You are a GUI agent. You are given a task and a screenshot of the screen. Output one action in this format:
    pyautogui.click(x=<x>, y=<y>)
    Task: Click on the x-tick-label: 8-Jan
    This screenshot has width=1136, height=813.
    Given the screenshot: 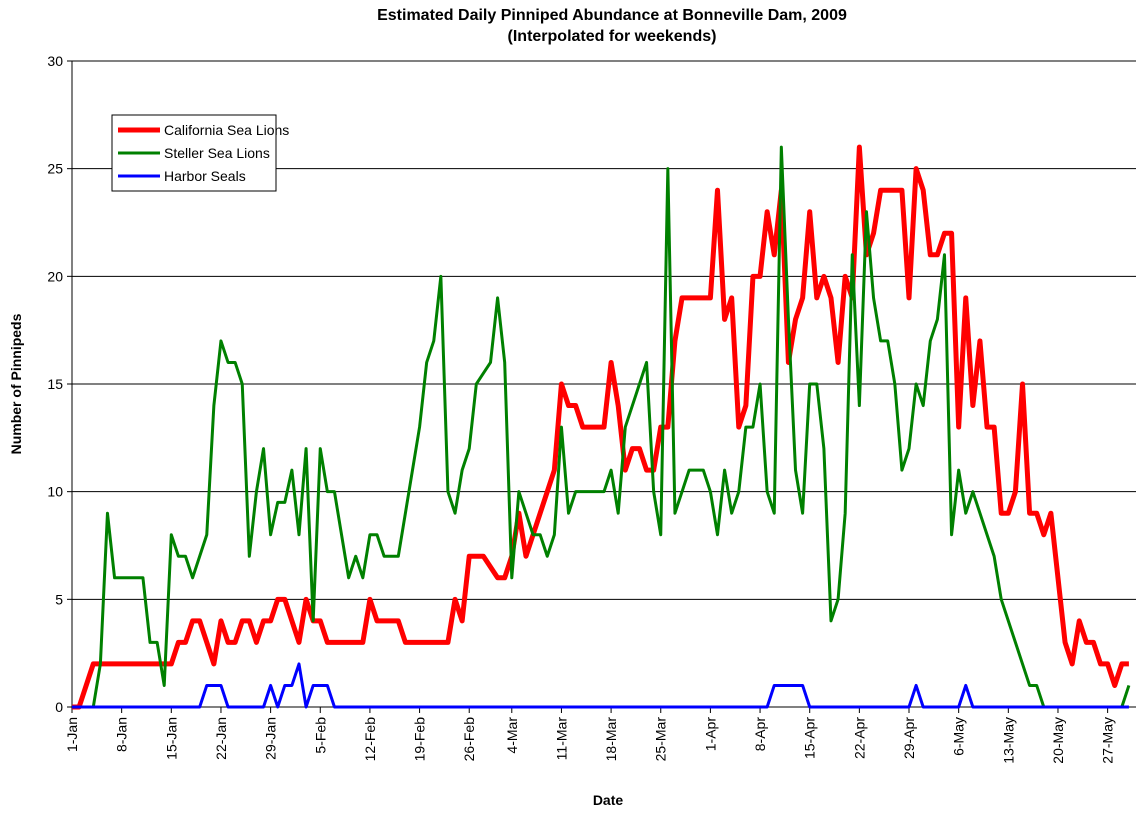 What is the action you would take?
    pyautogui.click(x=122, y=734)
    